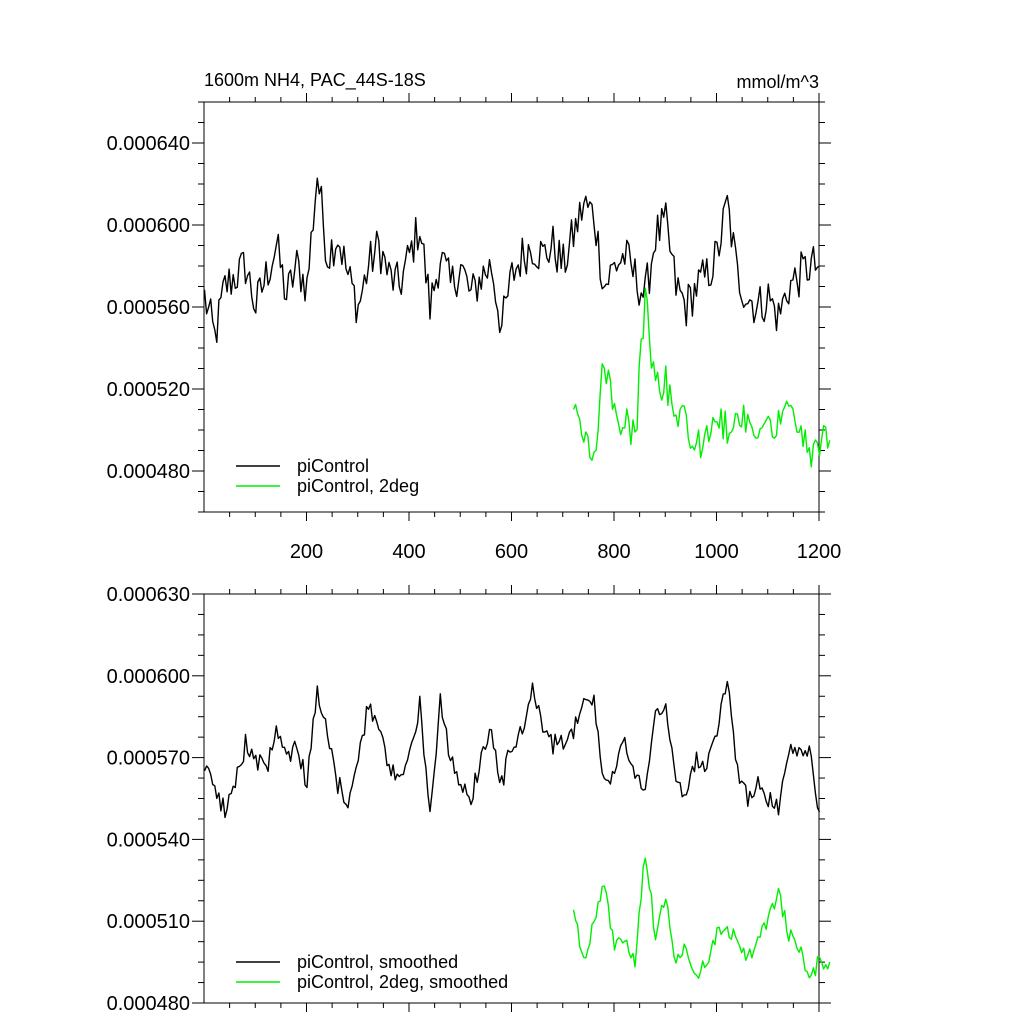 Image resolution: width=1024 pixels, height=1024 pixels. Describe the element at coordinates (148, 390) in the screenshot. I see `y-tick-label: 0.000520` at that location.